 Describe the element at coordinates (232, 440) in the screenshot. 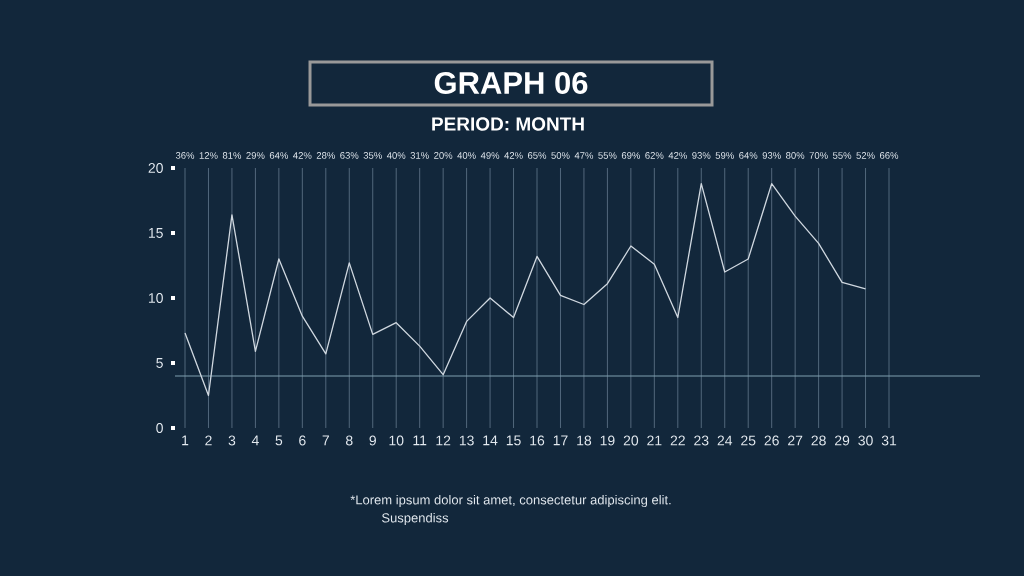

I see `x-tick-label: 3` at that location.